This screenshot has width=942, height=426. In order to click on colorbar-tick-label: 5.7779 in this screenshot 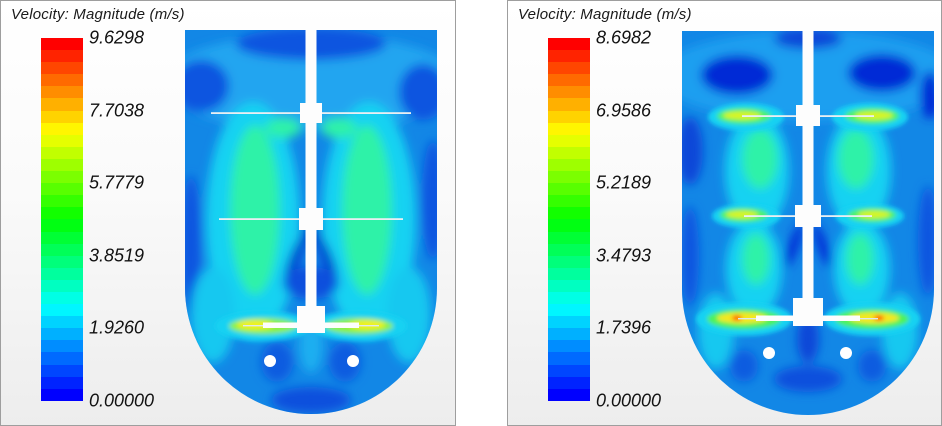, I will do `click(117, 182)`.